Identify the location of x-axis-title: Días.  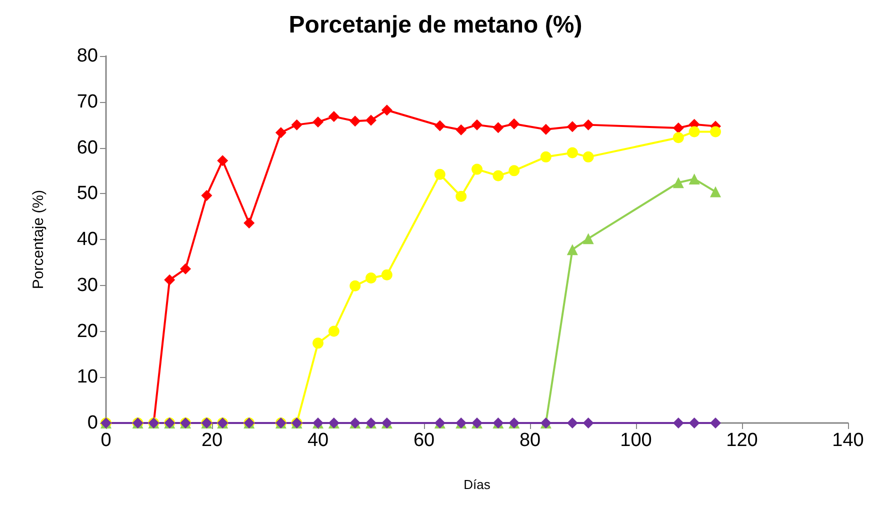
(477, 484).